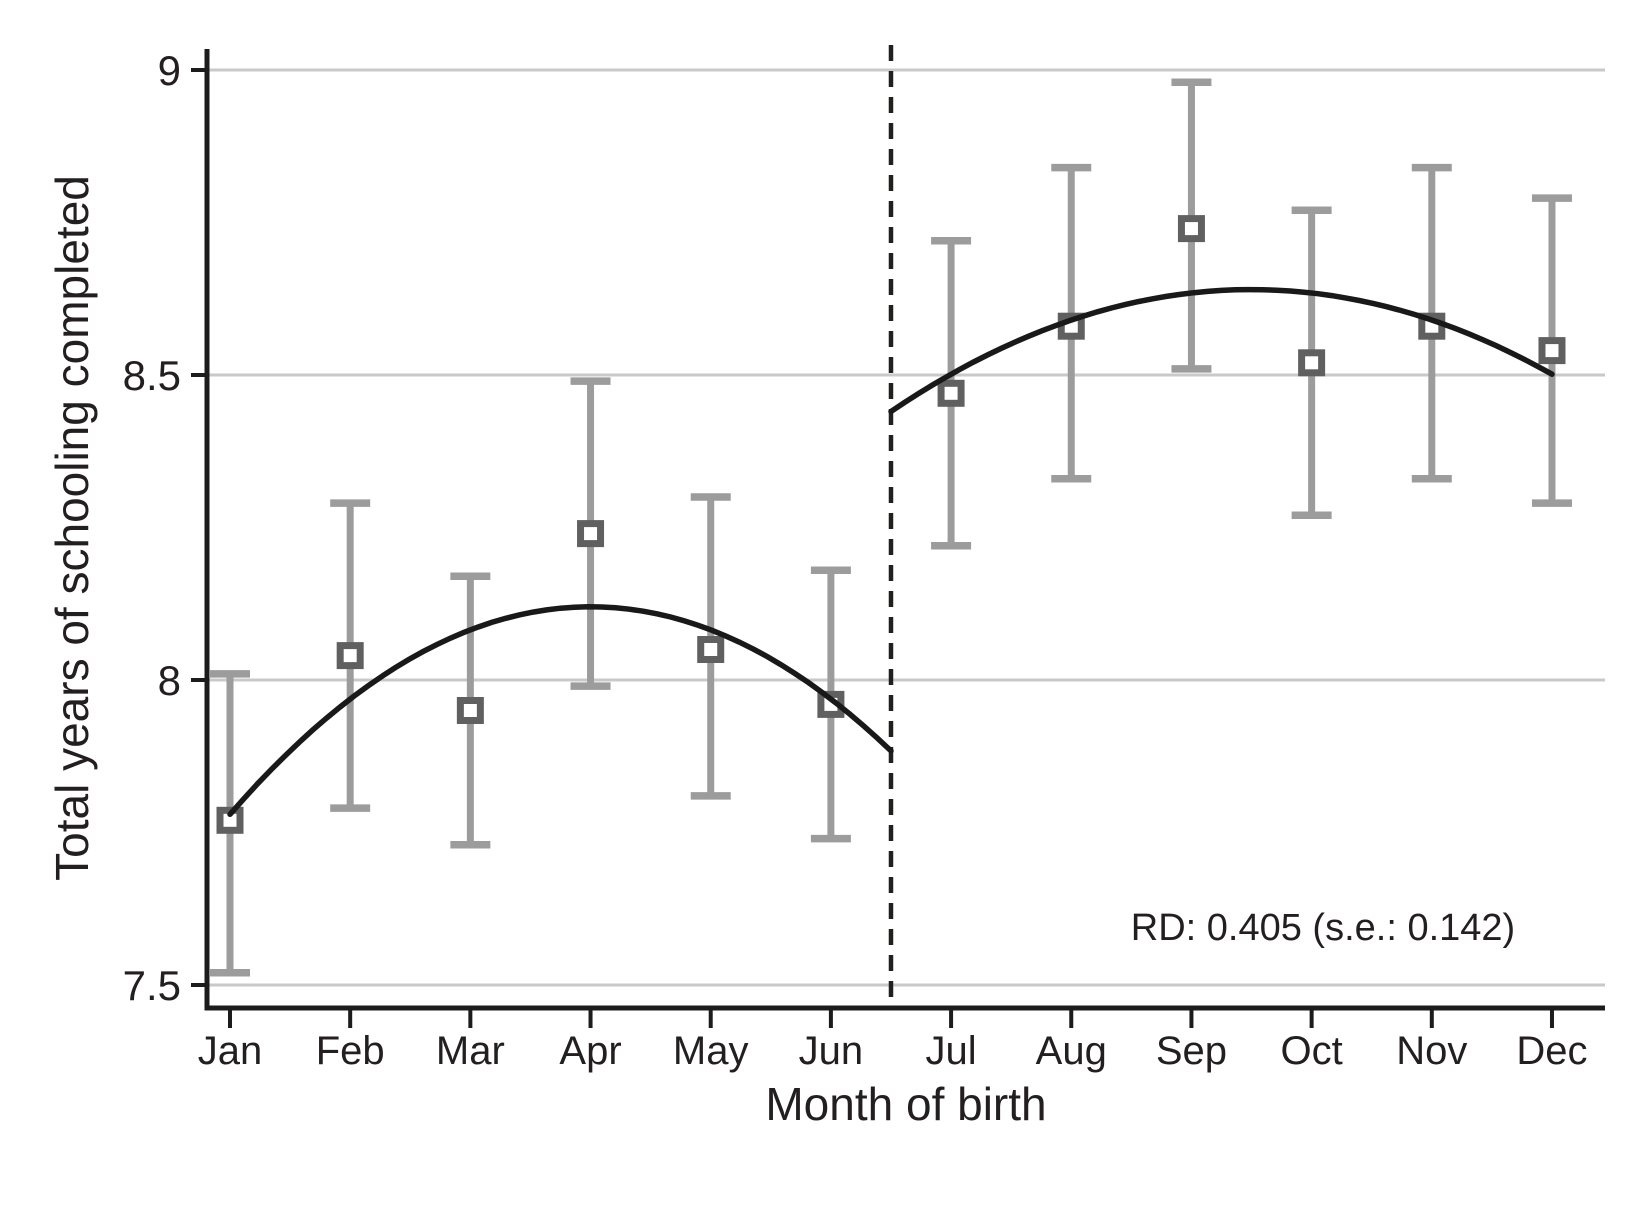  I want to click on x-tick-label-Apr: Apr, so click(590, 1051).